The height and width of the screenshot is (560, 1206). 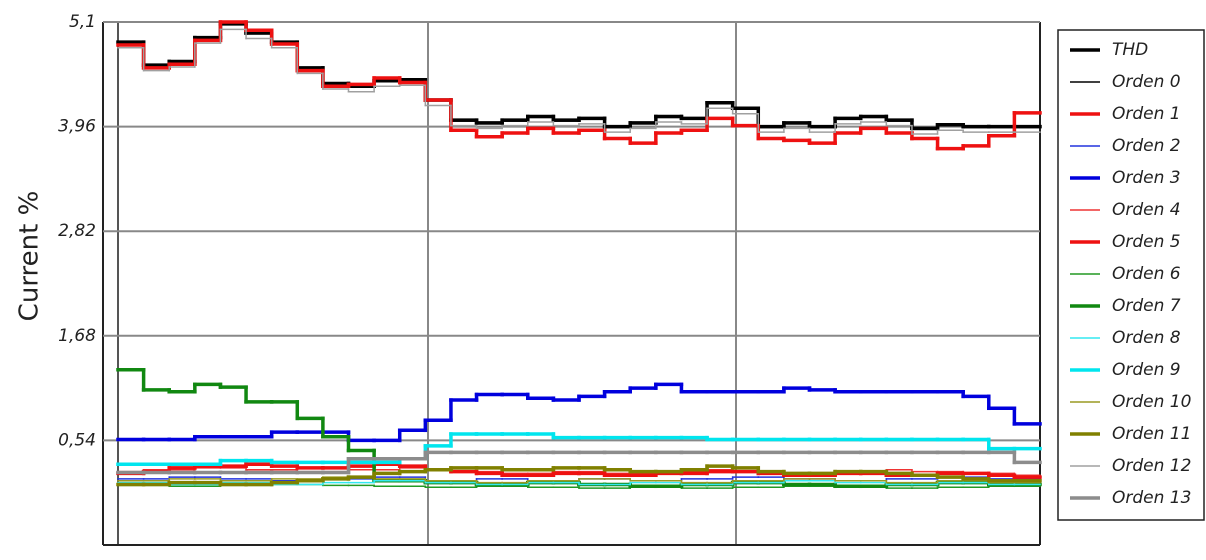 What do you see at coordinates (1146, 210) in the screenshot?
I see `legend-label: Orden 4` at bounding box center [1146, 210].